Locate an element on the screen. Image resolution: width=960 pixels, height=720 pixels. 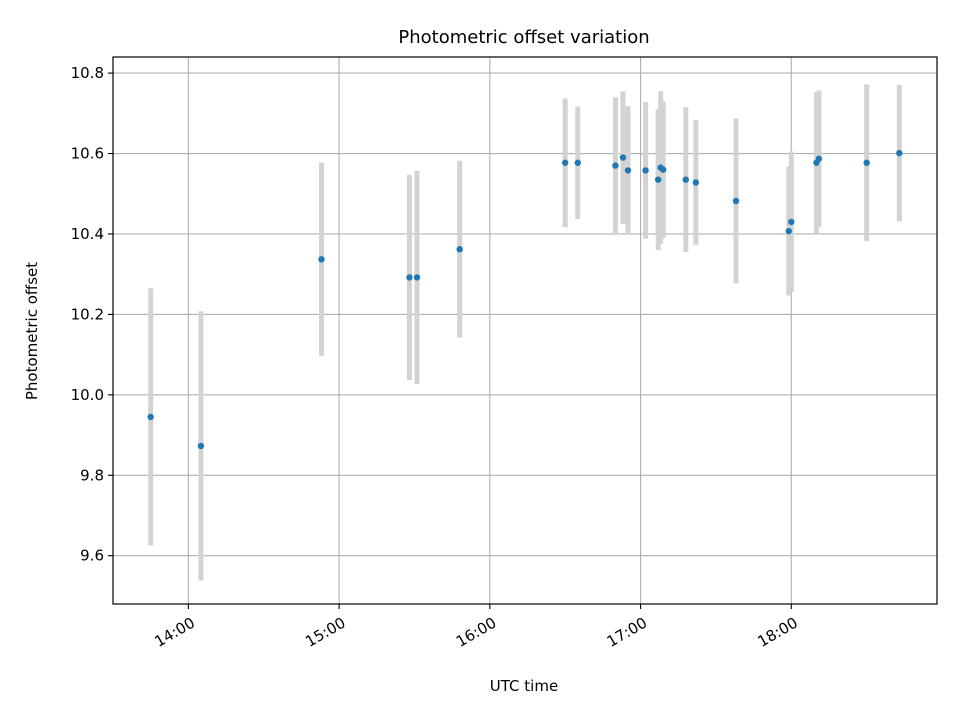
y-axis-ticks: 9.6 9.8 10.0 10.2 10.4 10.6 10.8 is located at coordinates (92, 314).